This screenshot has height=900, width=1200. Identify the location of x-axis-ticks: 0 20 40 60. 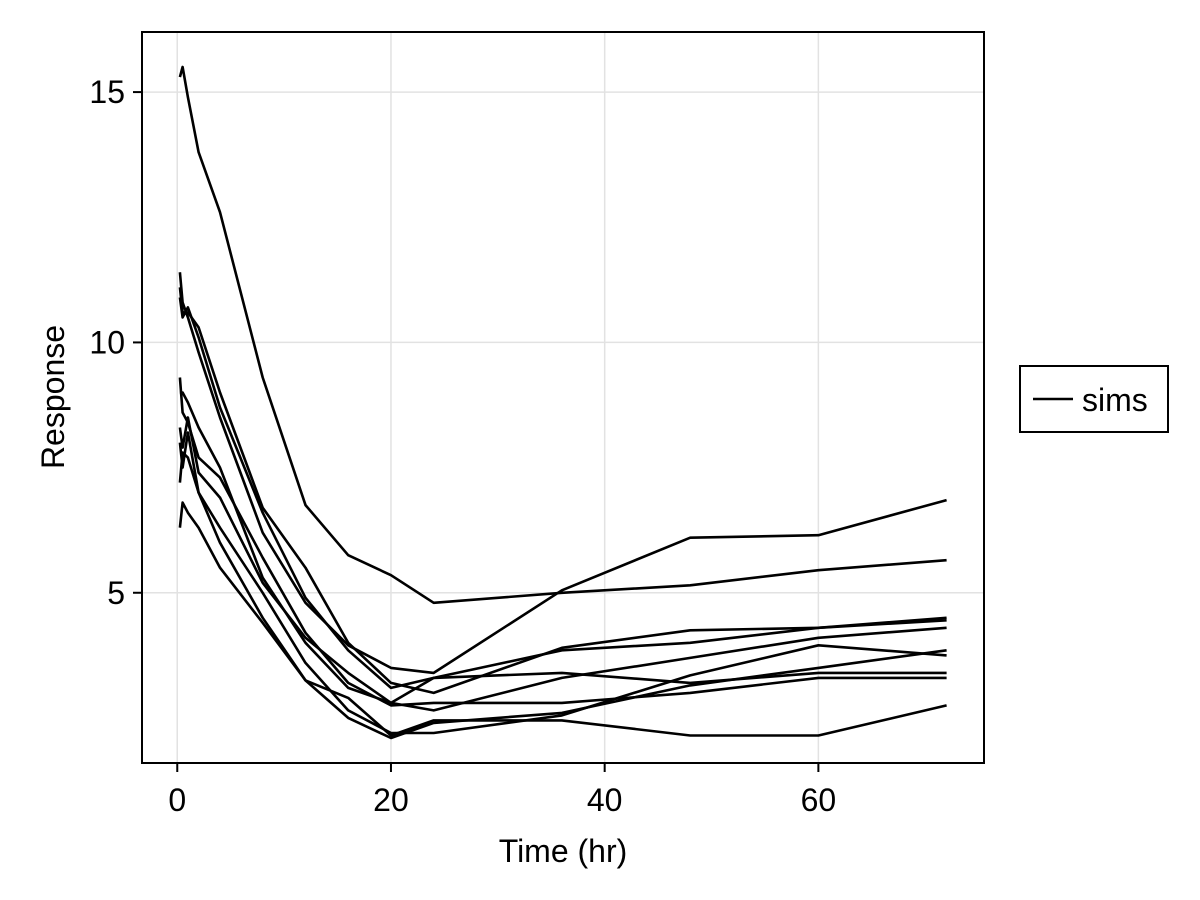
(502, 790).